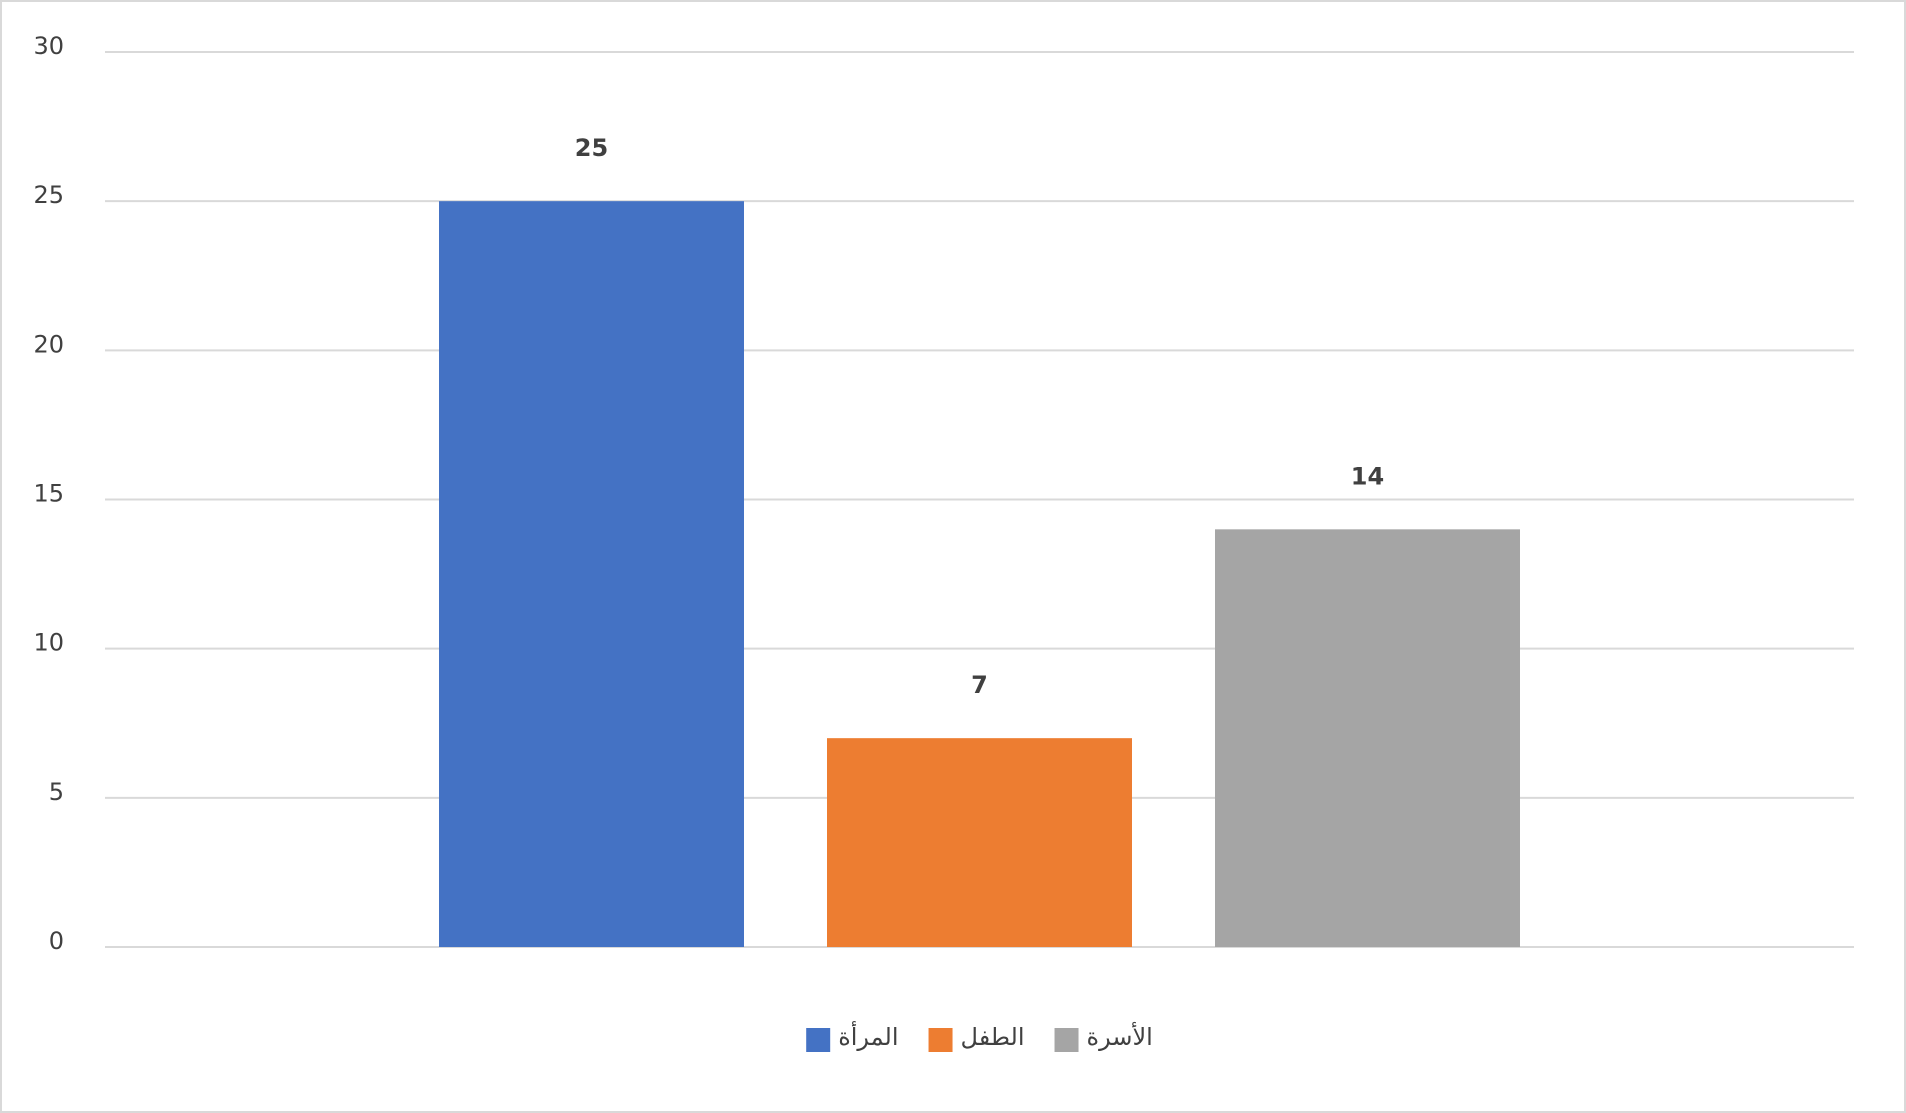 The height and width of the screenshot is (1113, 1906). Describe the element at coordinates (591, 148) in the screenshot. I see `data-label: 25` at that location.